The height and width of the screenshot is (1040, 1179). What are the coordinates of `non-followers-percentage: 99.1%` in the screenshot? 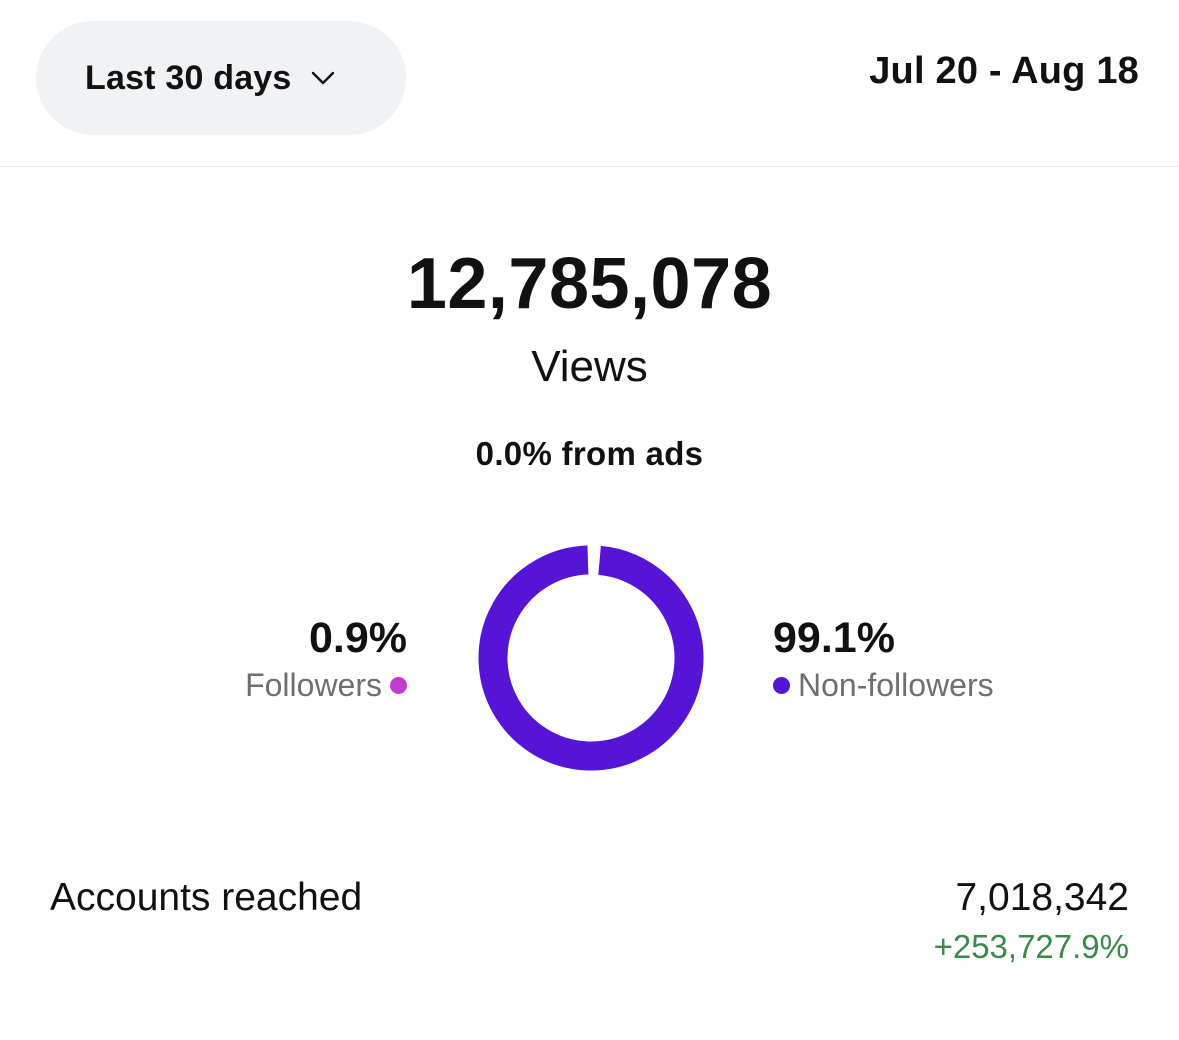 It's located at (834, 638).